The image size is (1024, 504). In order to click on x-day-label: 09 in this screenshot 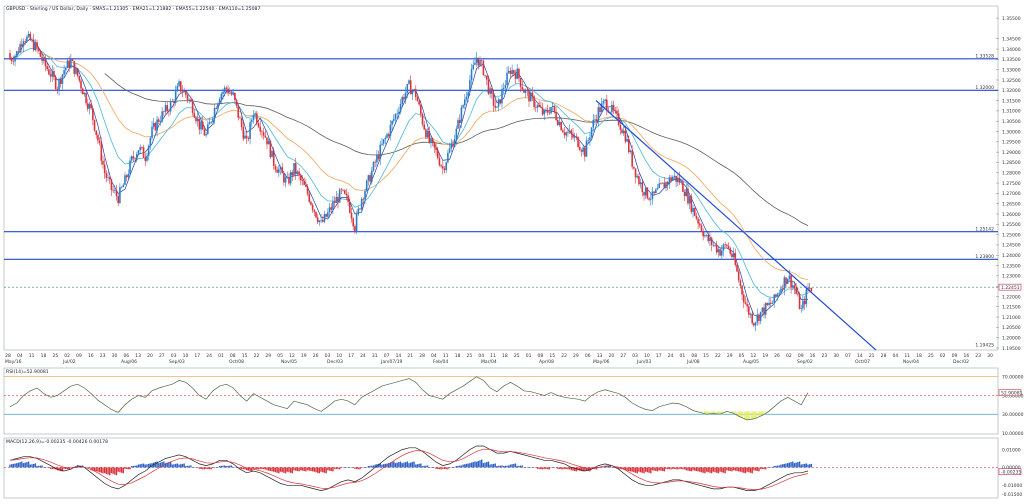, I will do `click(801, 356)`.